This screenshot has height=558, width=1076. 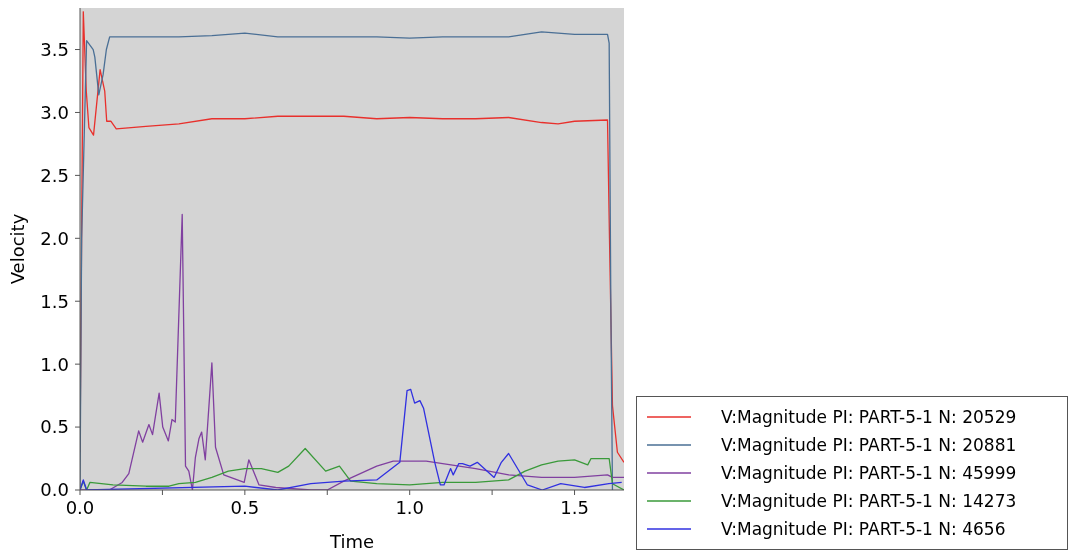 I want to click on y-axis-title: Velocity, so click(x=18, y=249).